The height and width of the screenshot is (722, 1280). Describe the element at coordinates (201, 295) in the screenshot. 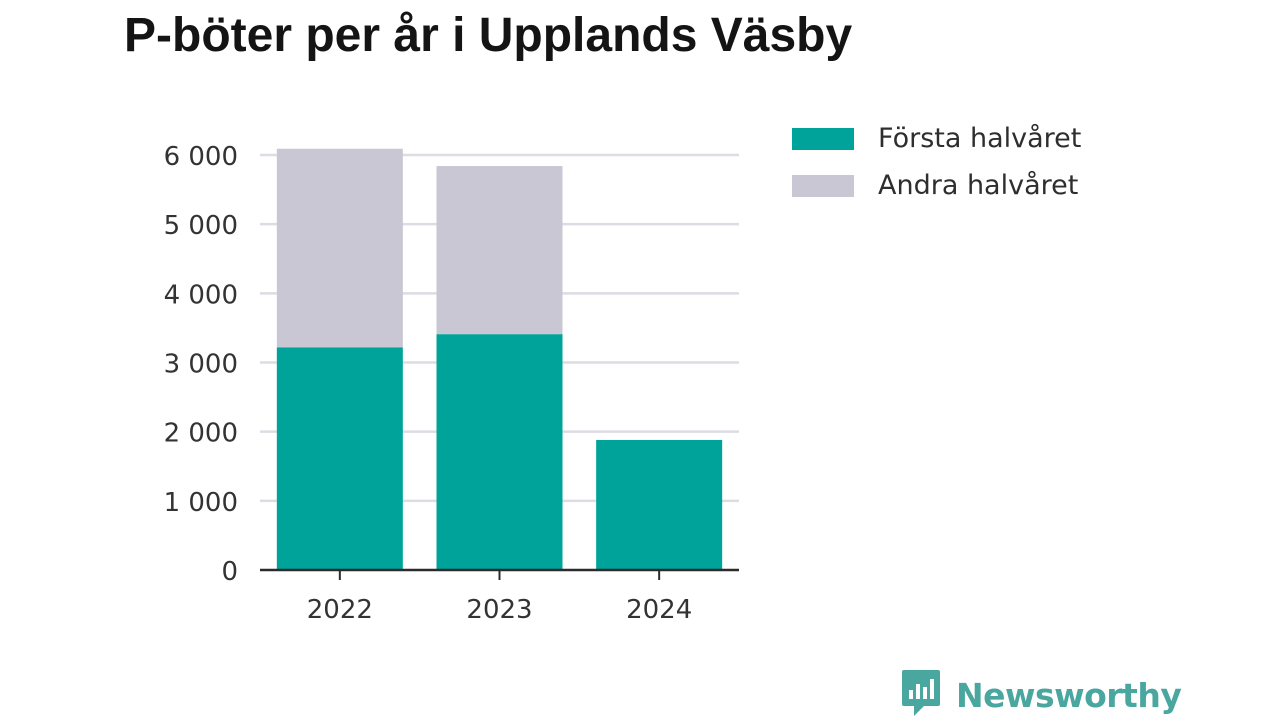

I see `y-tick-label: 4 000` at that location.